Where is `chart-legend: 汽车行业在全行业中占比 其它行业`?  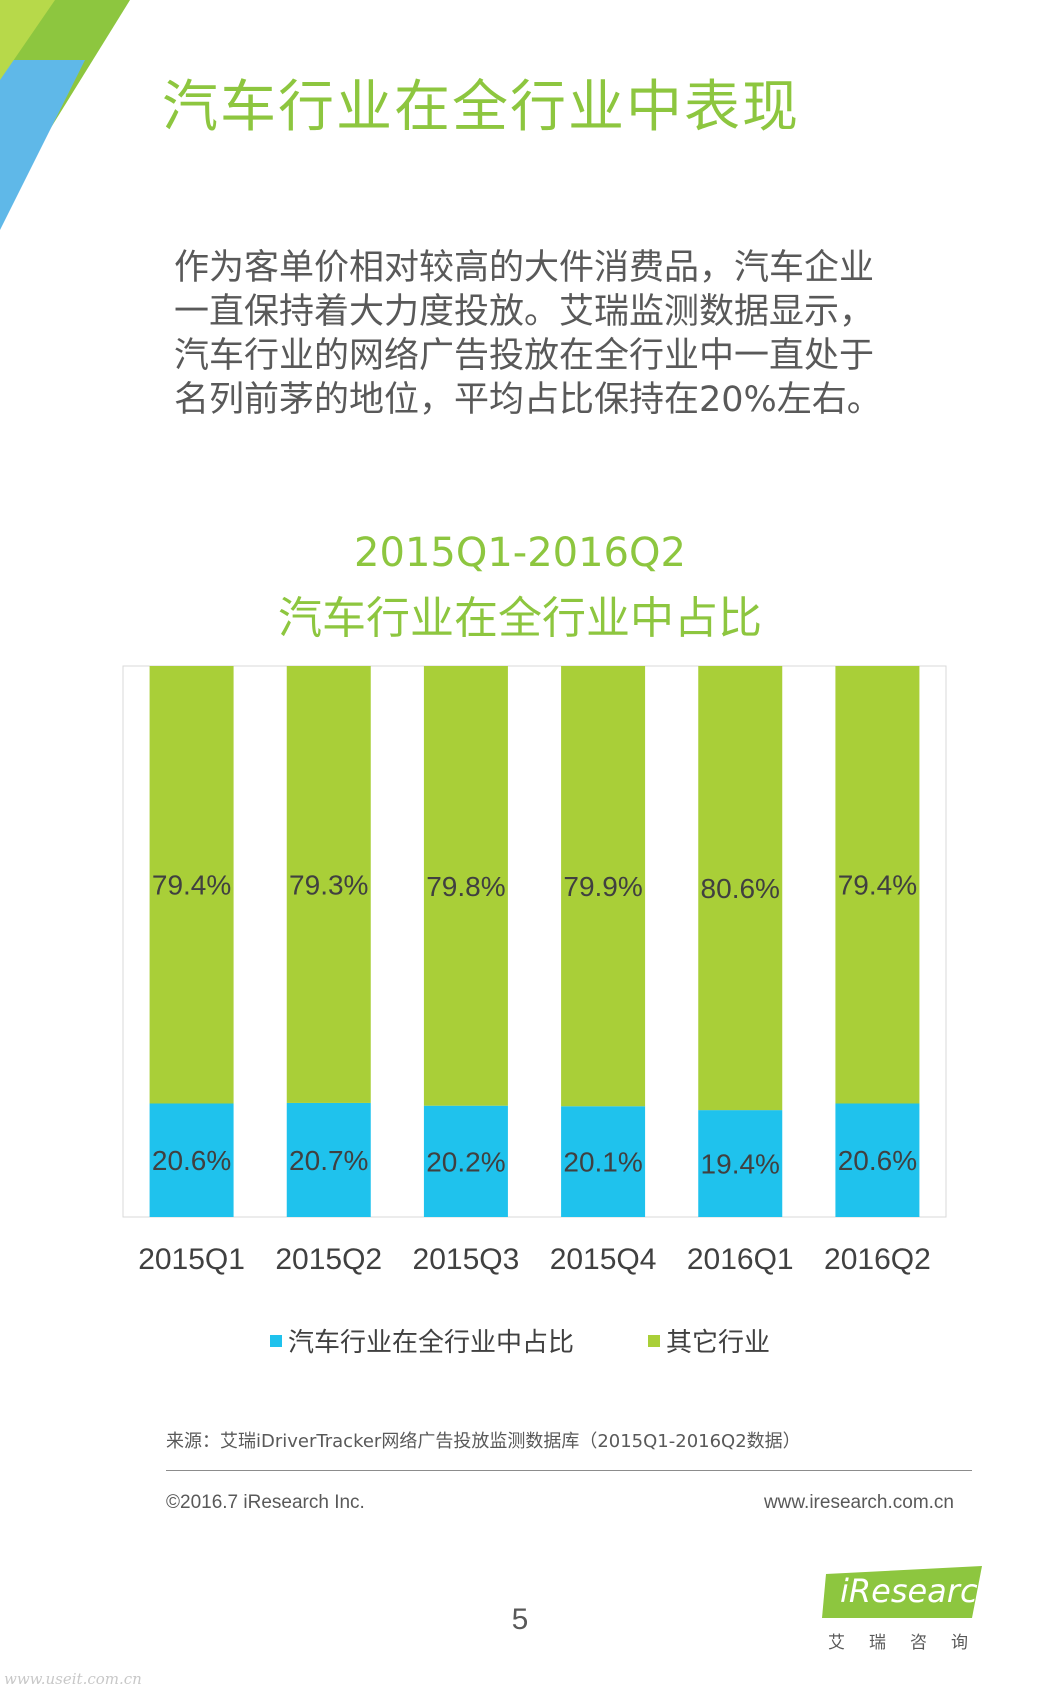 chart-legend: 汽车行业在全行业中占比 其它行业 is located at coordinates (520, 1340).